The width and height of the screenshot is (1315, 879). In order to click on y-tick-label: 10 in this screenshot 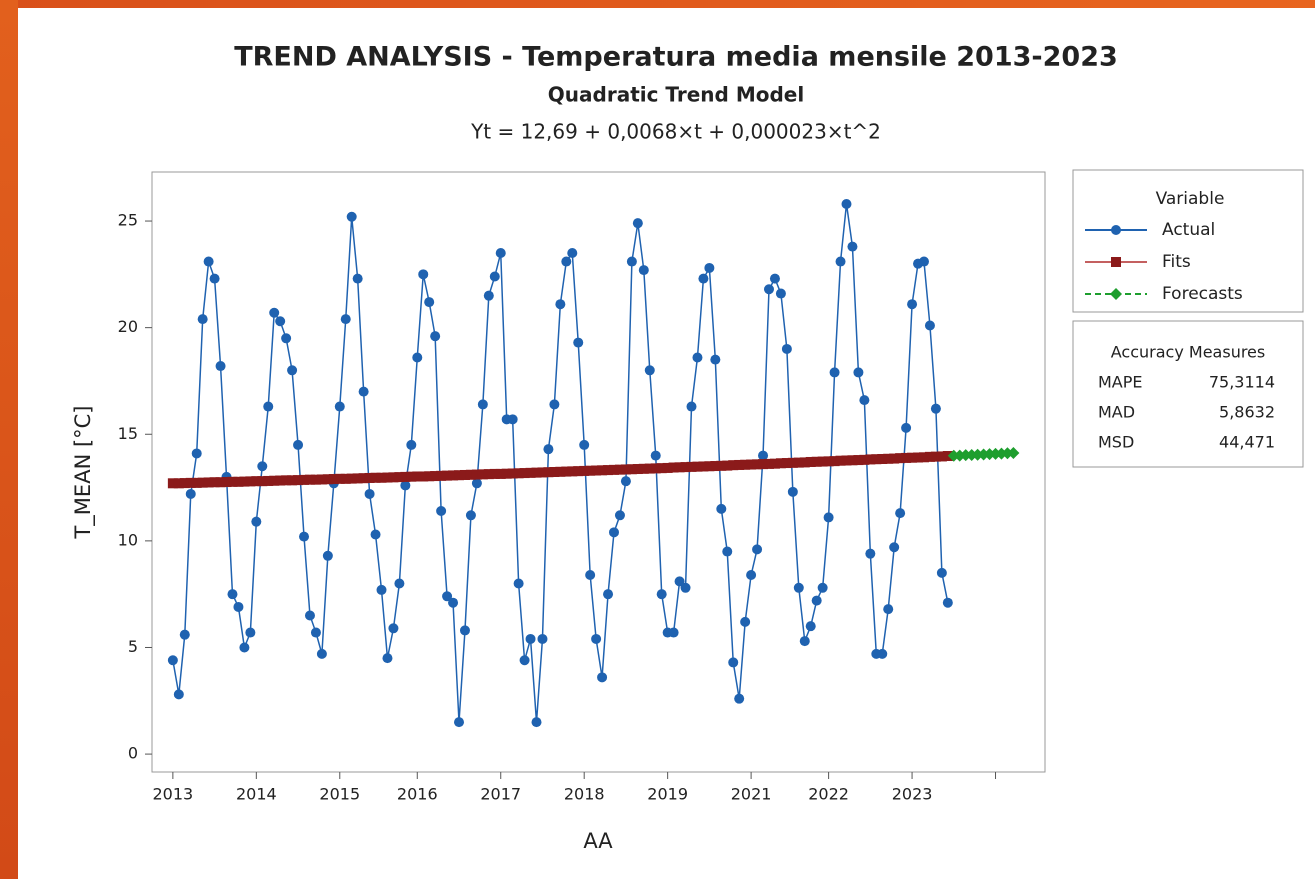, I will do `click(128, 539)`.